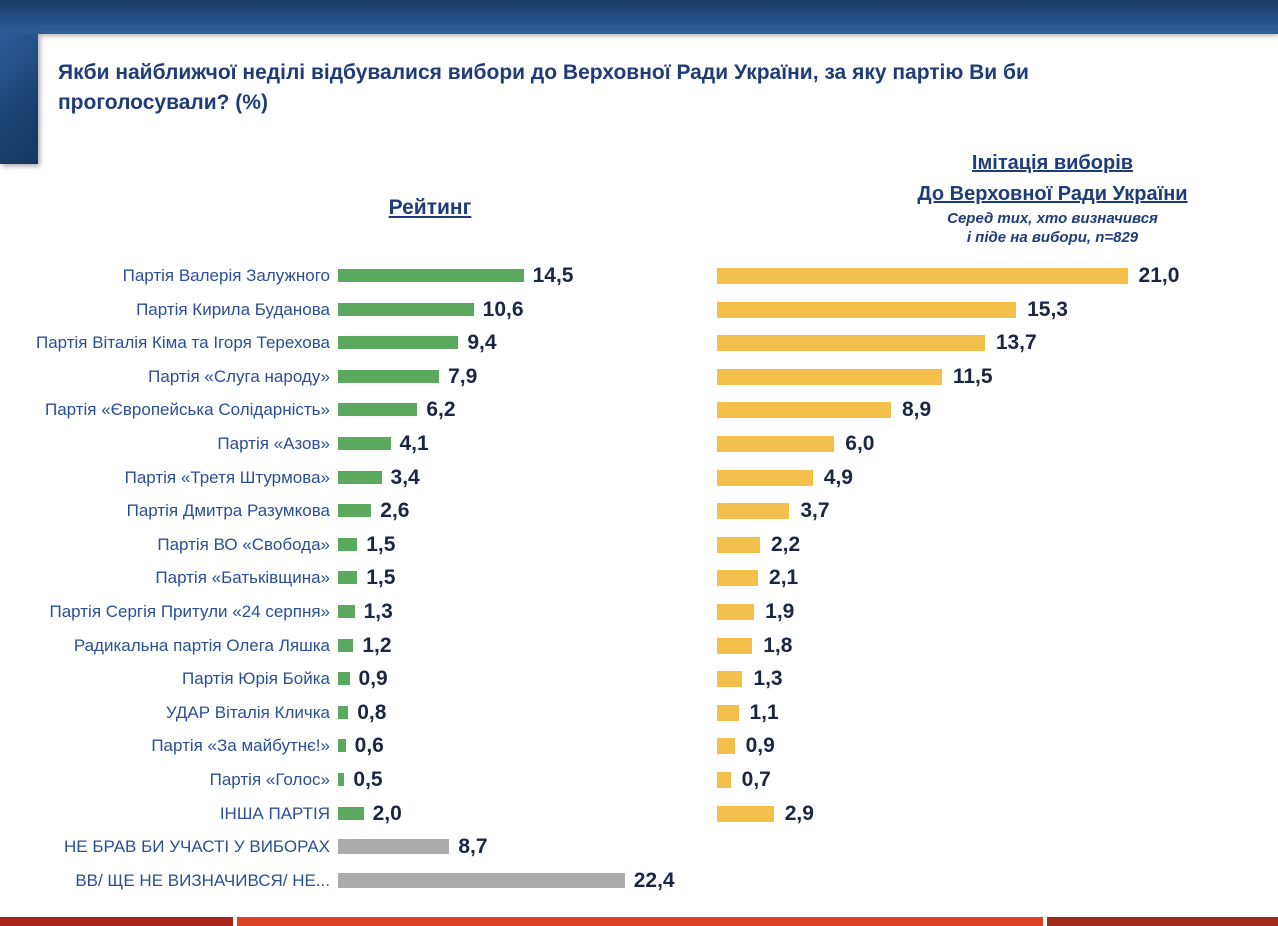  Describe the element at coordinates (395, 511) in the screenshot. I see `rating-value: 2,6` at that location.